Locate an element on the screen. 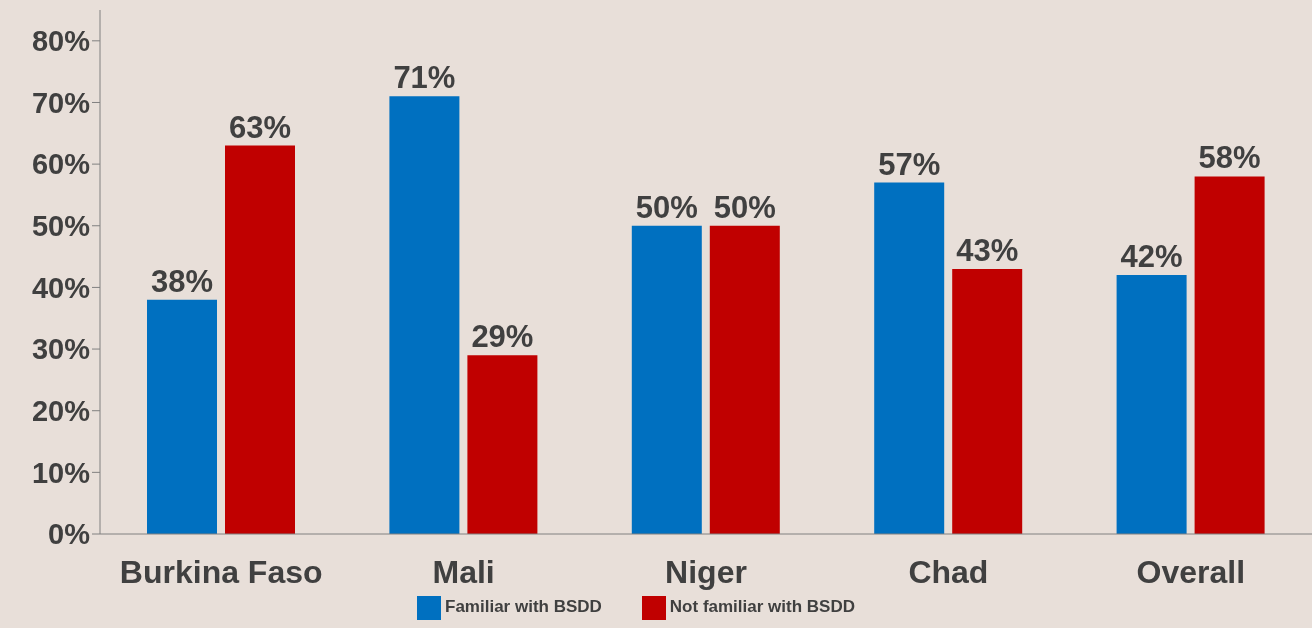 Image resolution: width=1312 pixels, height=628 pixels. x-tick-label: Niger is located at coordinates (706, 571).